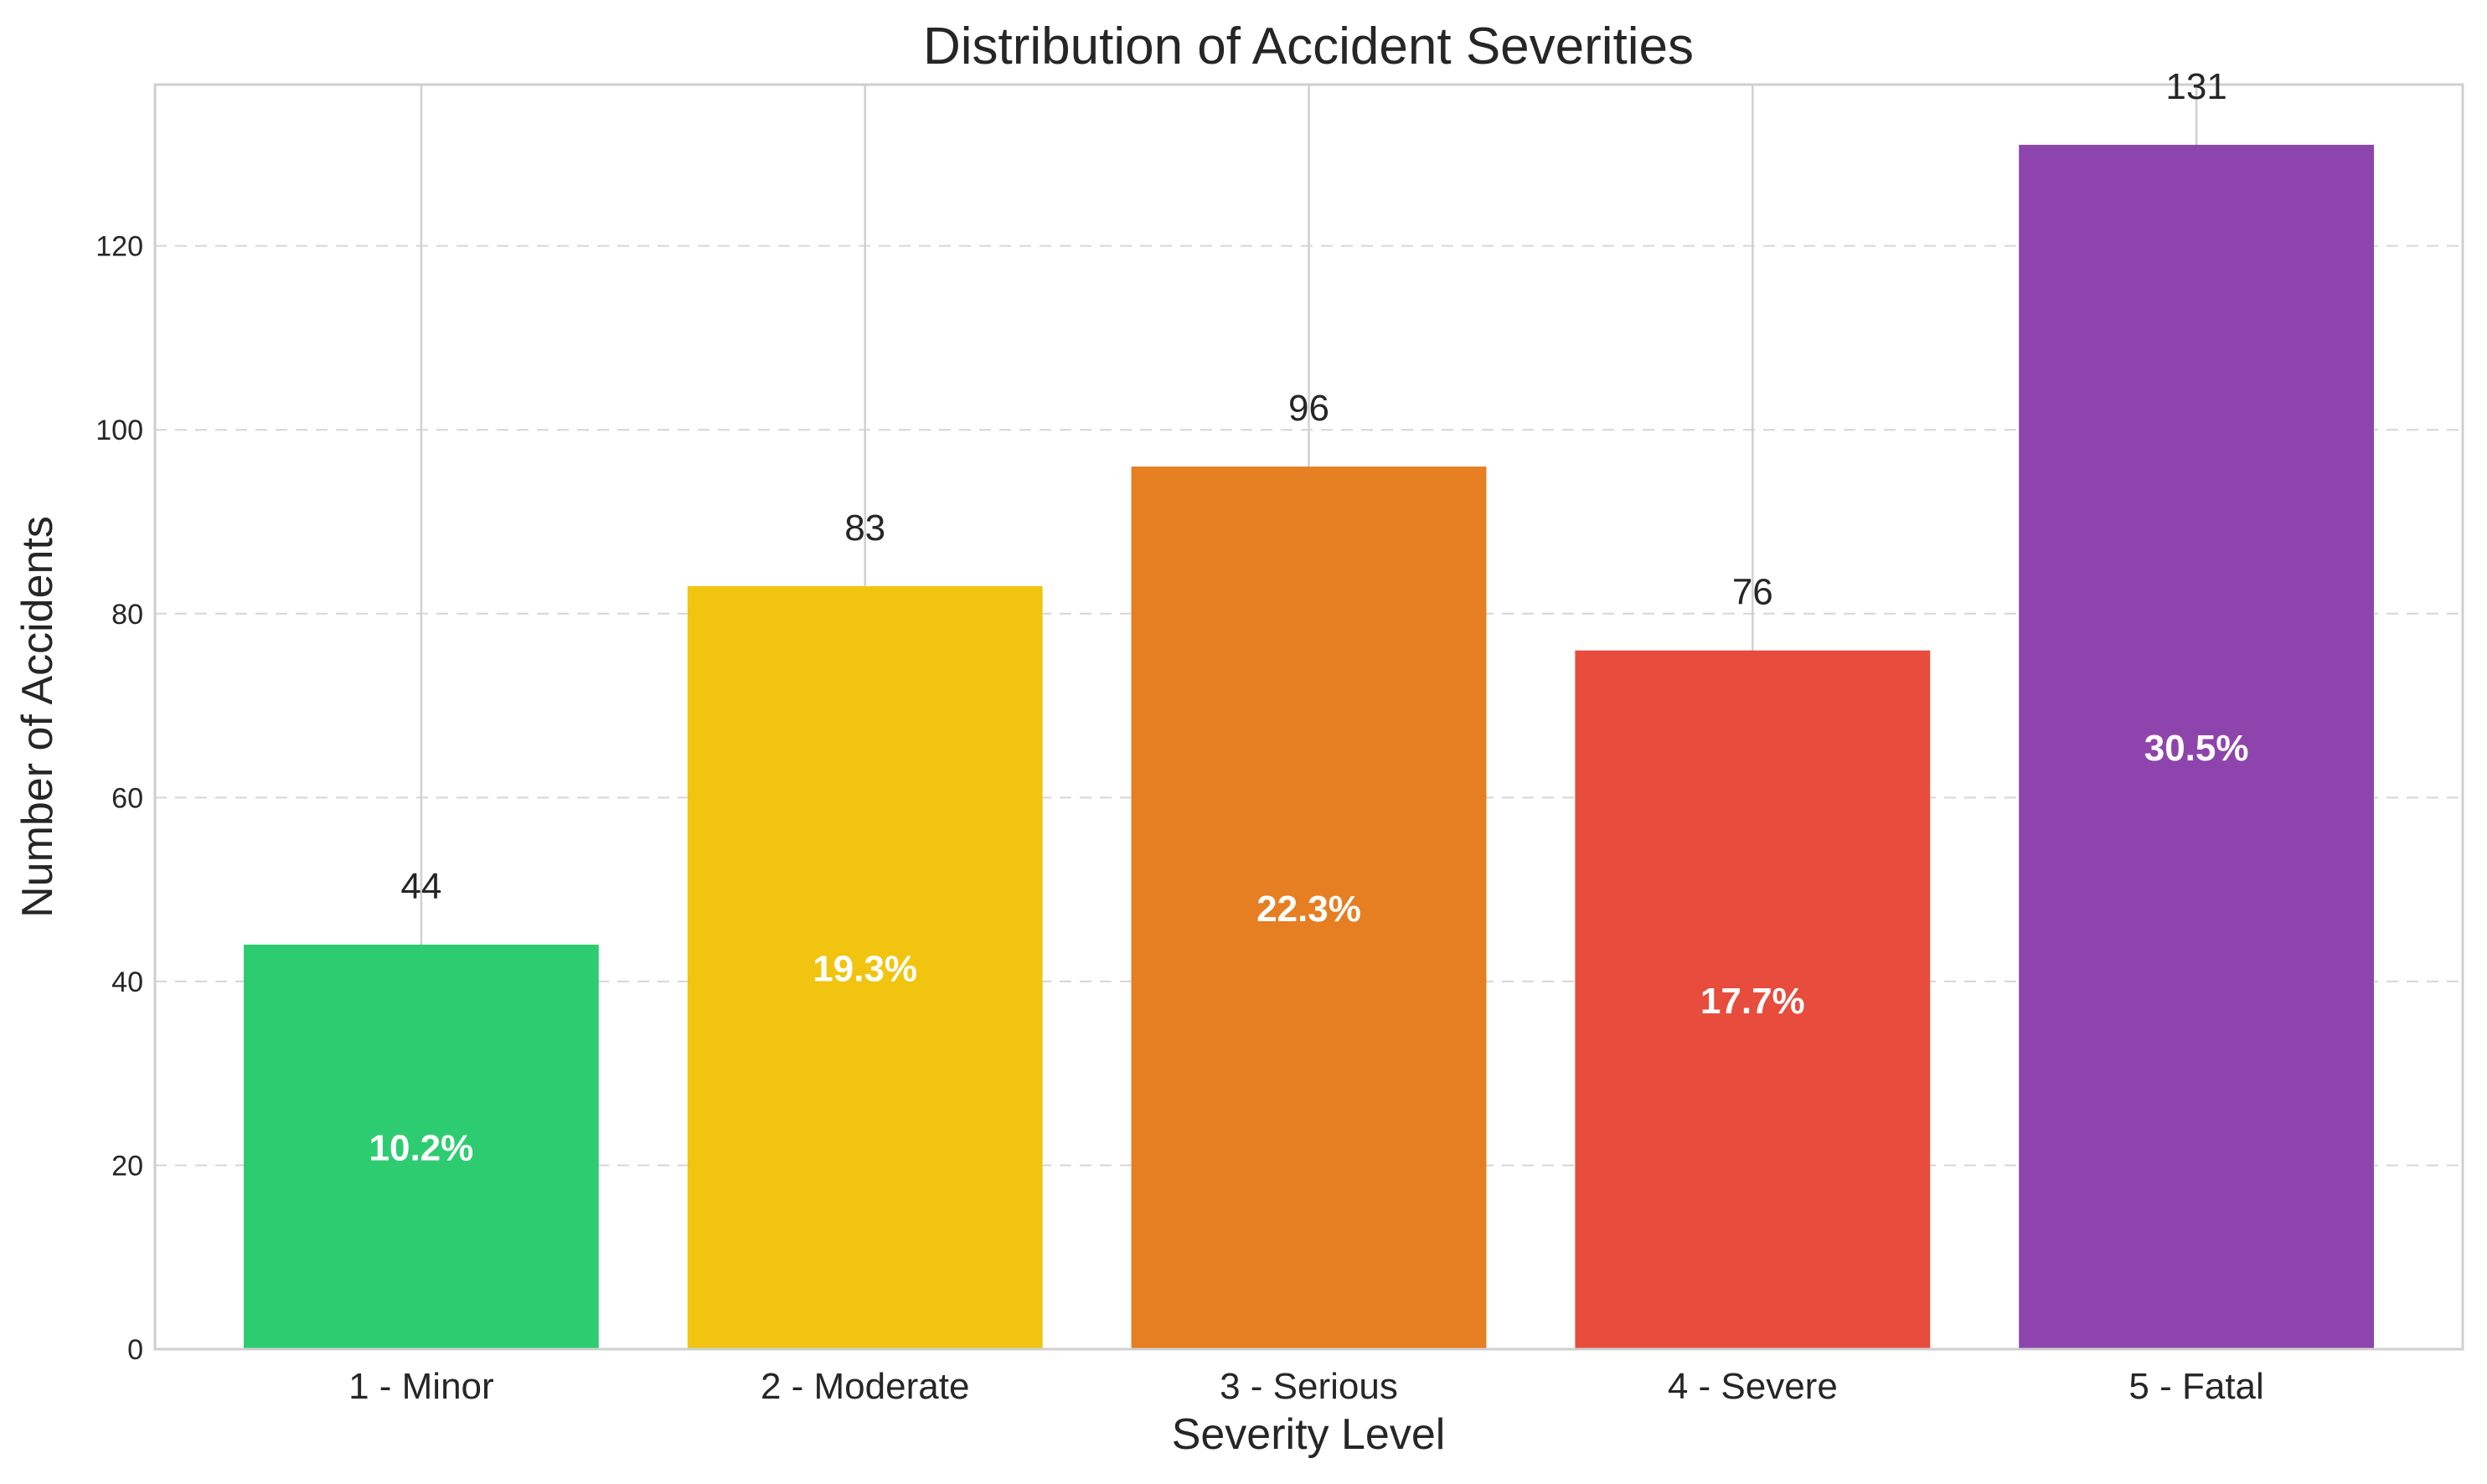 The image size is (2487, 1484). Describe the element at coordinates (420, 887) in the screenshot. I see `value-label: 44` at that location.